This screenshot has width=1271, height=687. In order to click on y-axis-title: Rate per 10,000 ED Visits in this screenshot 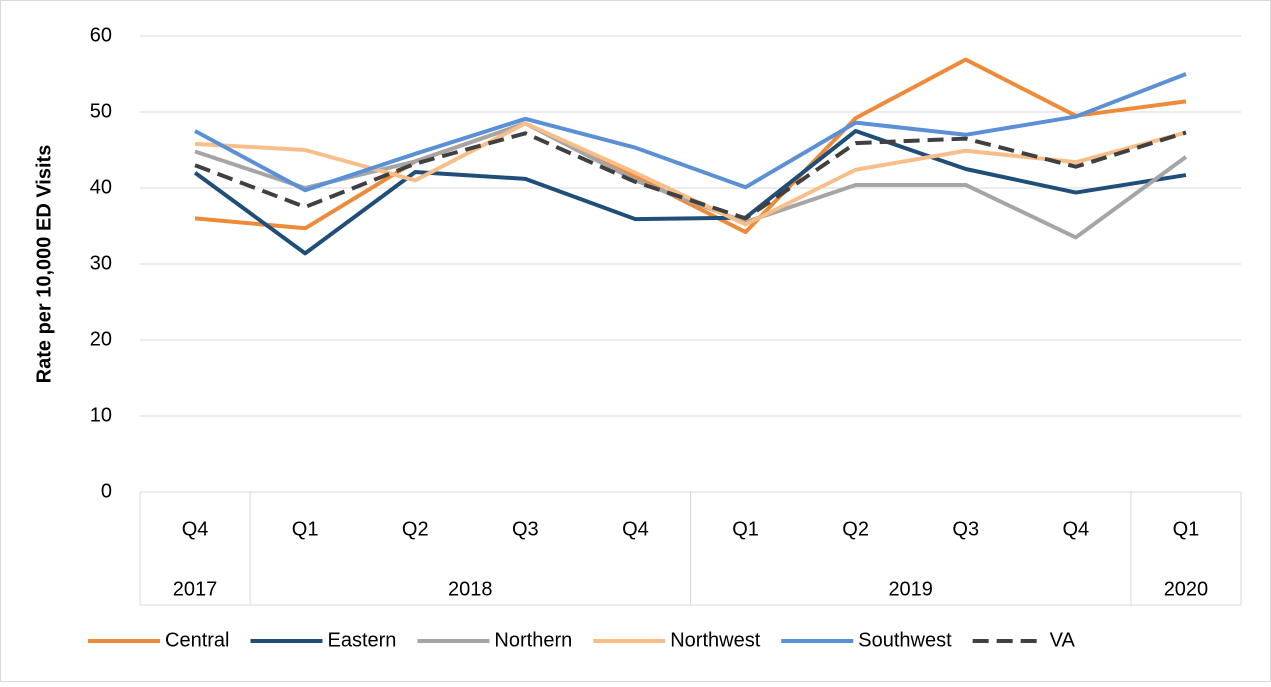, I will do `click(44, 264)`.